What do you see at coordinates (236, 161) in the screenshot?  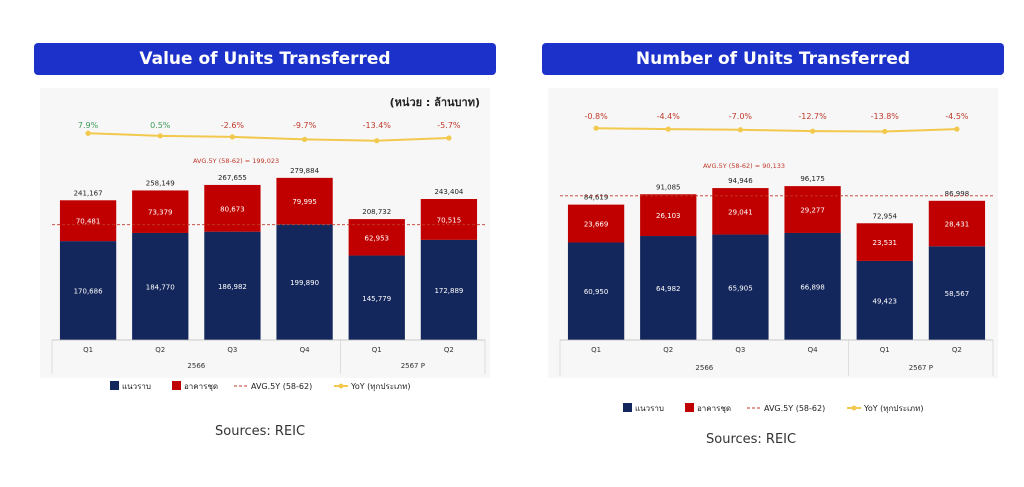 I see `avg-label: AVG.5Y (58-62) = 199,023` at bounding box center [236, 161].